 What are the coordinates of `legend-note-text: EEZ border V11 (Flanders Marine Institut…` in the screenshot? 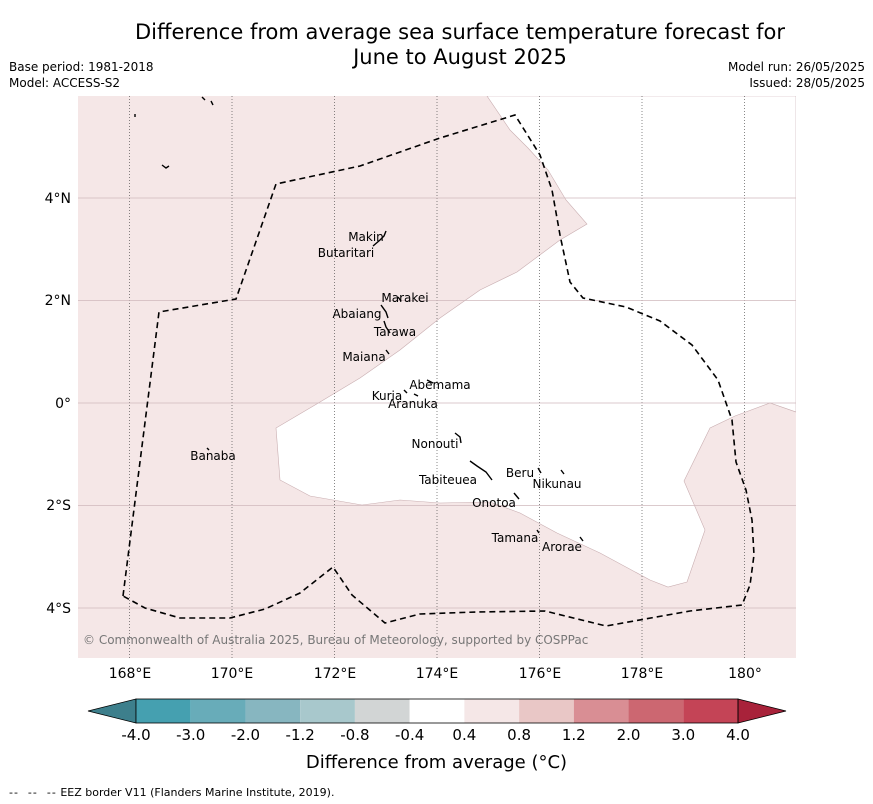 It's located at (197, 792).